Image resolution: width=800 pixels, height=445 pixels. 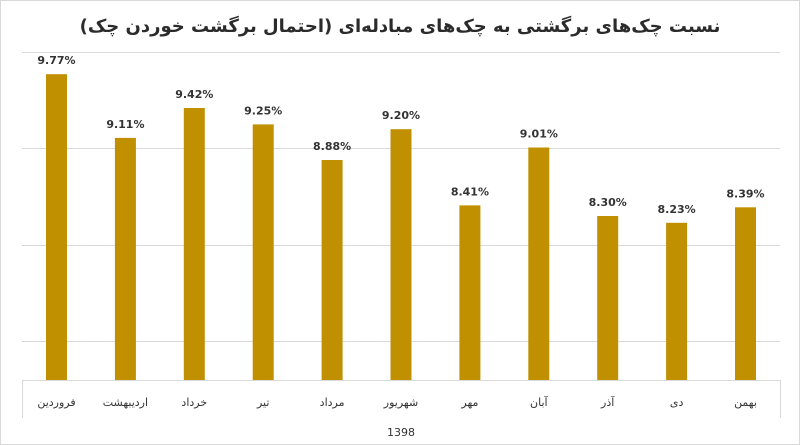 What do you see at coordinates (263, 110) in the screenshot?
I see `data-label: 9.25%` at bounding box center [263, 110].